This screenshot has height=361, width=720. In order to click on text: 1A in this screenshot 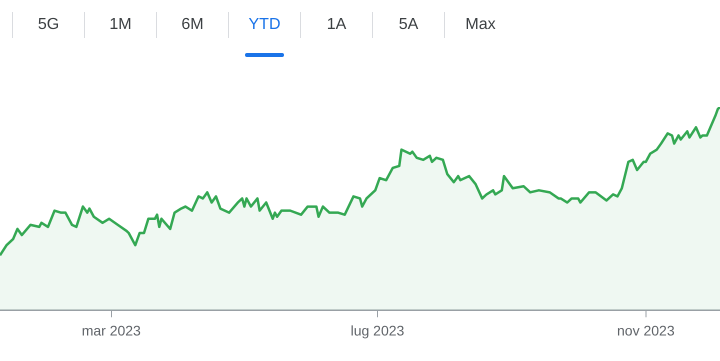, I will do `click(336, 25)`.